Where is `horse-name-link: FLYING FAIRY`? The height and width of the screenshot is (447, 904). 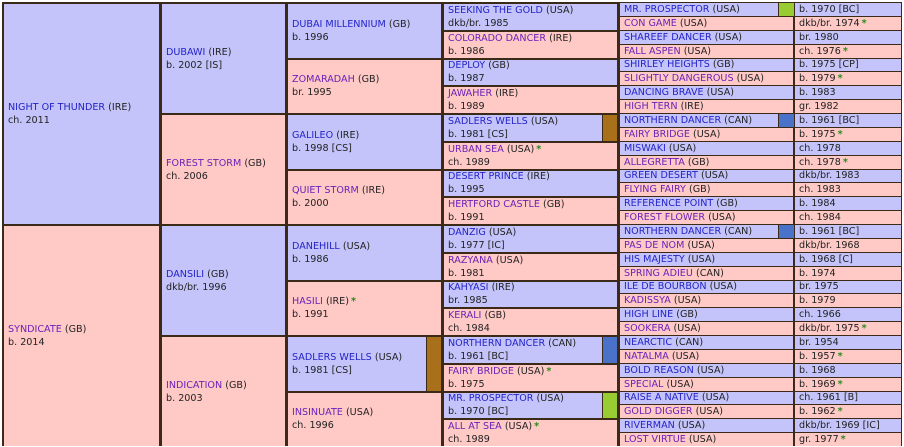
horse-name-link: FLYING FAIRY is located at coordinates (655, 190).